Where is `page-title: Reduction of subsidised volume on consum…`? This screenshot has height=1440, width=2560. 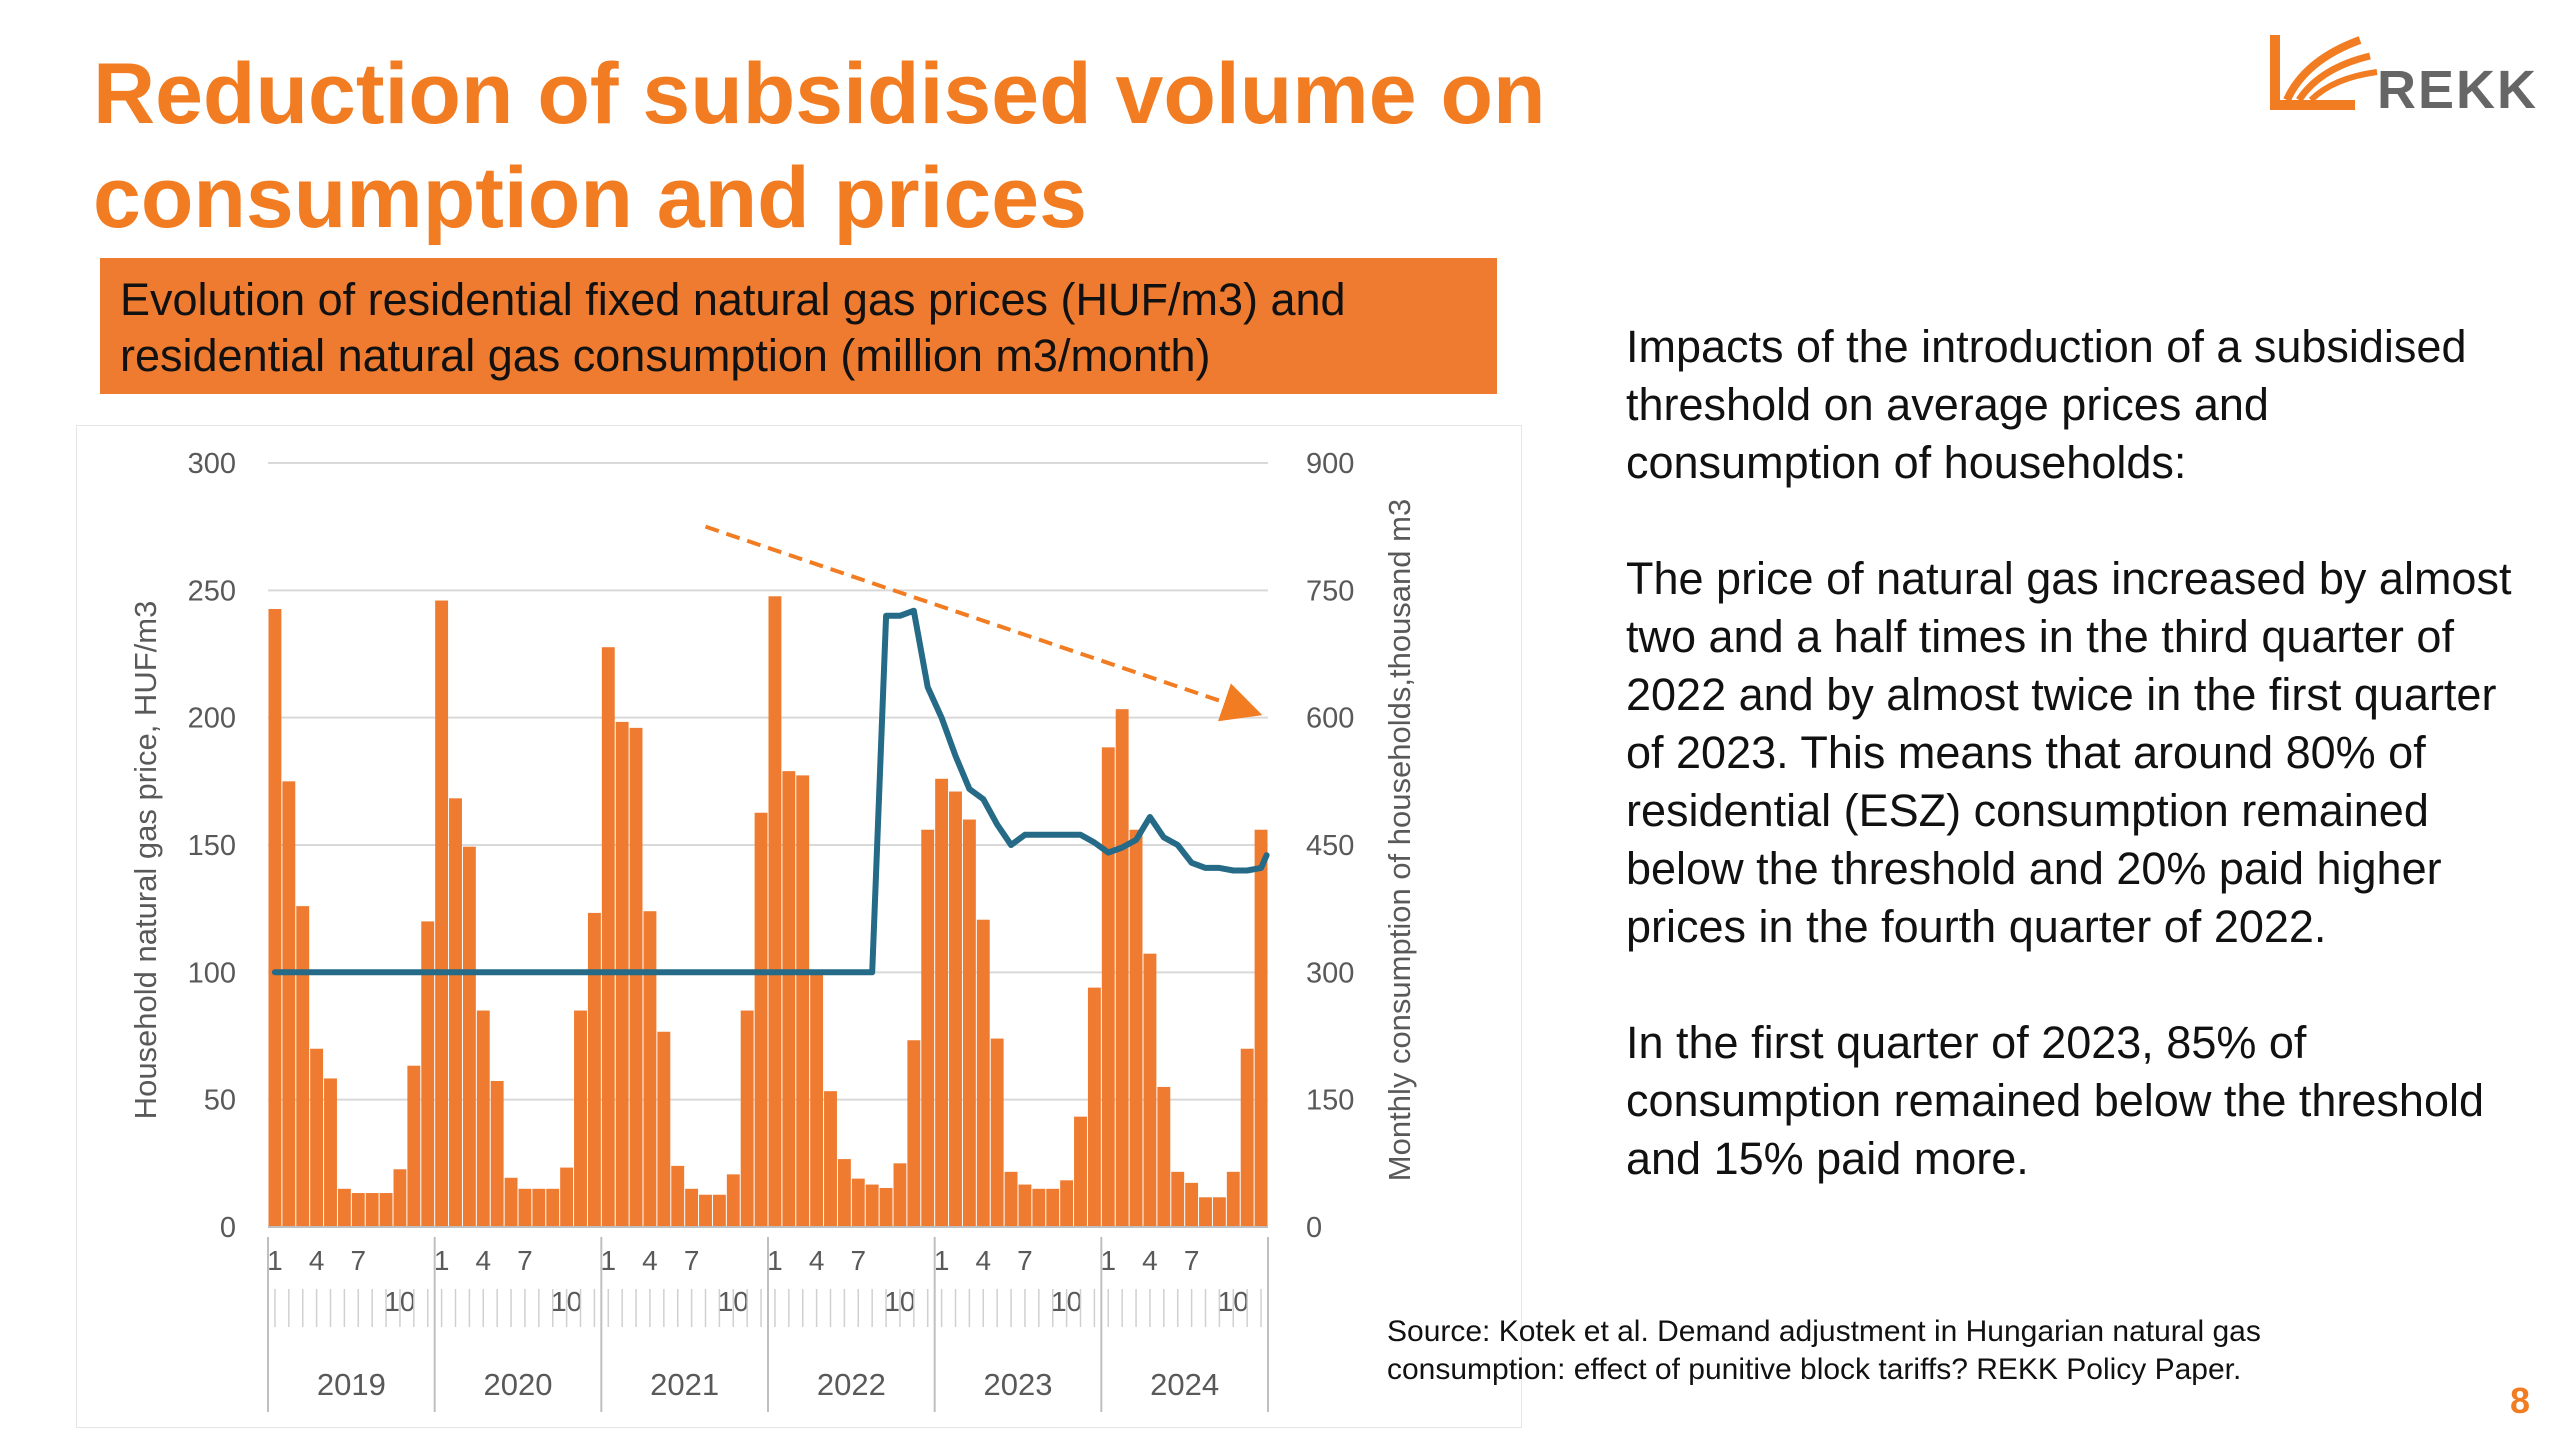
page-title: Reduction of subsidised volume on consum… is located at coordinates (819, 146).